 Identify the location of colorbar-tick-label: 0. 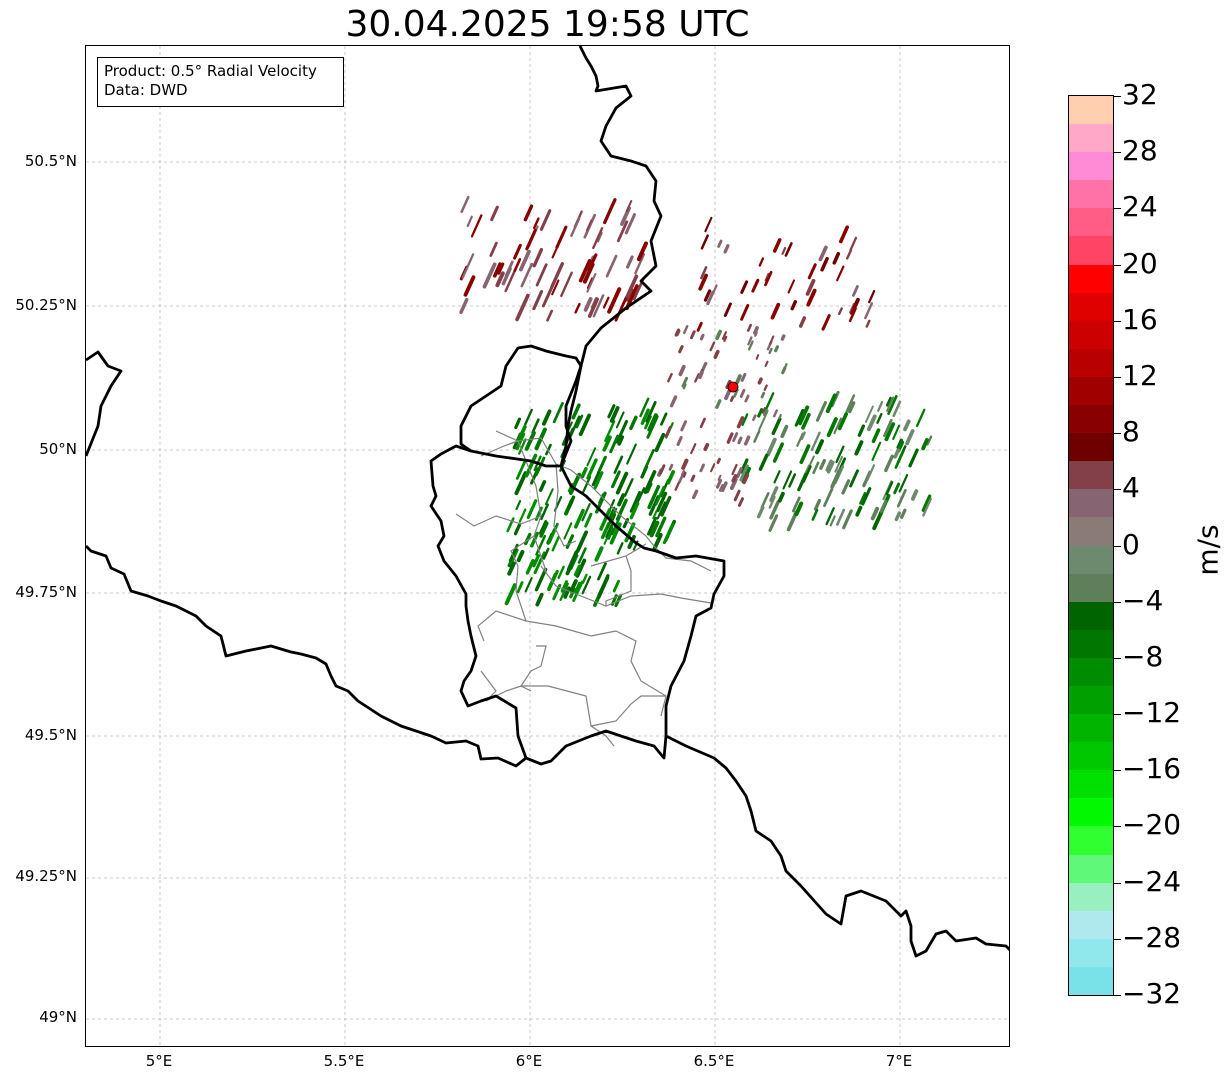
(1131, 544).